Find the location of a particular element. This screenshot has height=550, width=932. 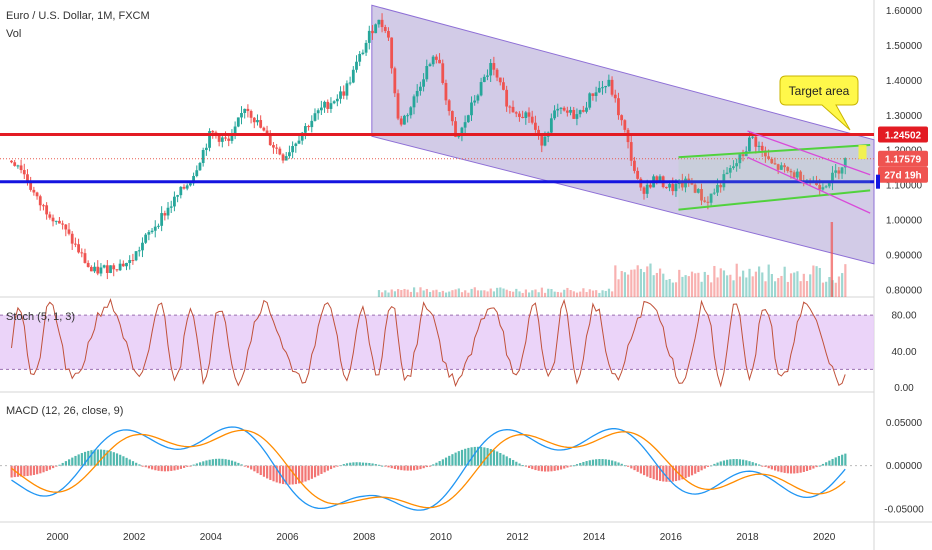

time-tick-label: 2002 is located at coordinates (134, 537).